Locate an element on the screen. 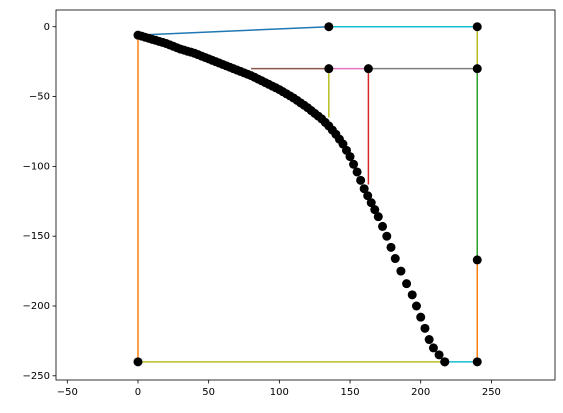 Image resolution: width=563 pixels, height=413 pixels. x-tick-label: 50 is located at coordinates (208, 392).